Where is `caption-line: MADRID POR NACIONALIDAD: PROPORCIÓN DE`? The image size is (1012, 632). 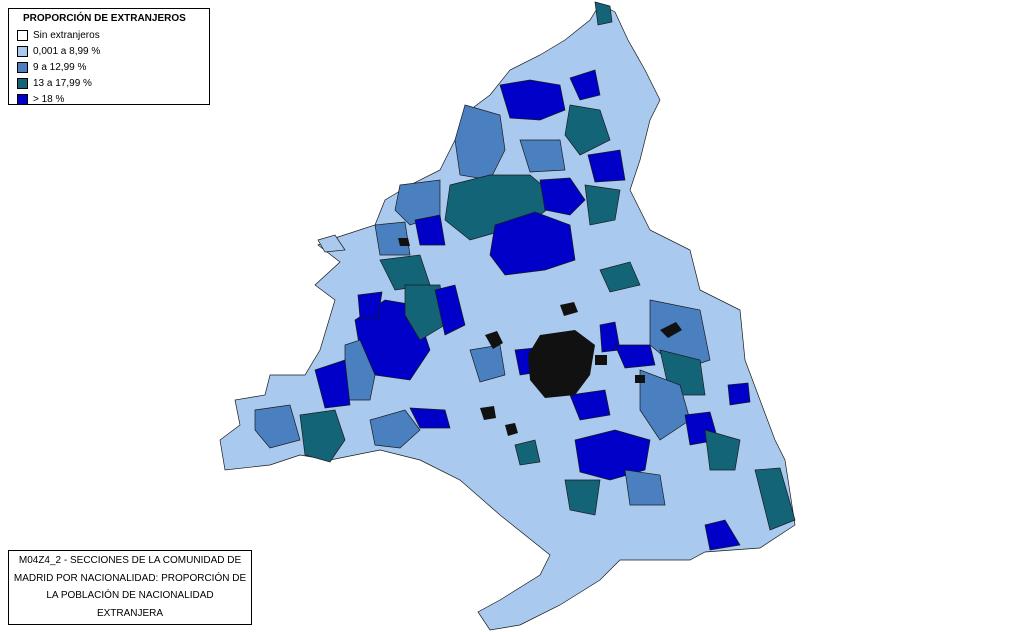 caption-line: MADRID POR NACIONALIDAD: PROPORCIÓN DE is located at coordinates (130, 578).